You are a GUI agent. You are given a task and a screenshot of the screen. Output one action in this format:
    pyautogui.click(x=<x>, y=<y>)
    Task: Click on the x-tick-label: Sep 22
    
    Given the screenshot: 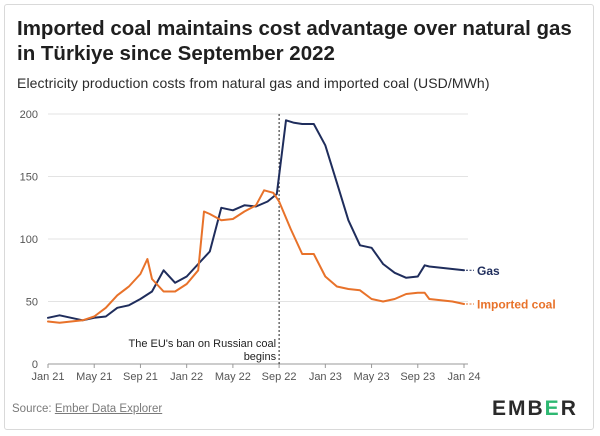 What is the action you would take?
    pyautogui.click(x=279, y=377)
    